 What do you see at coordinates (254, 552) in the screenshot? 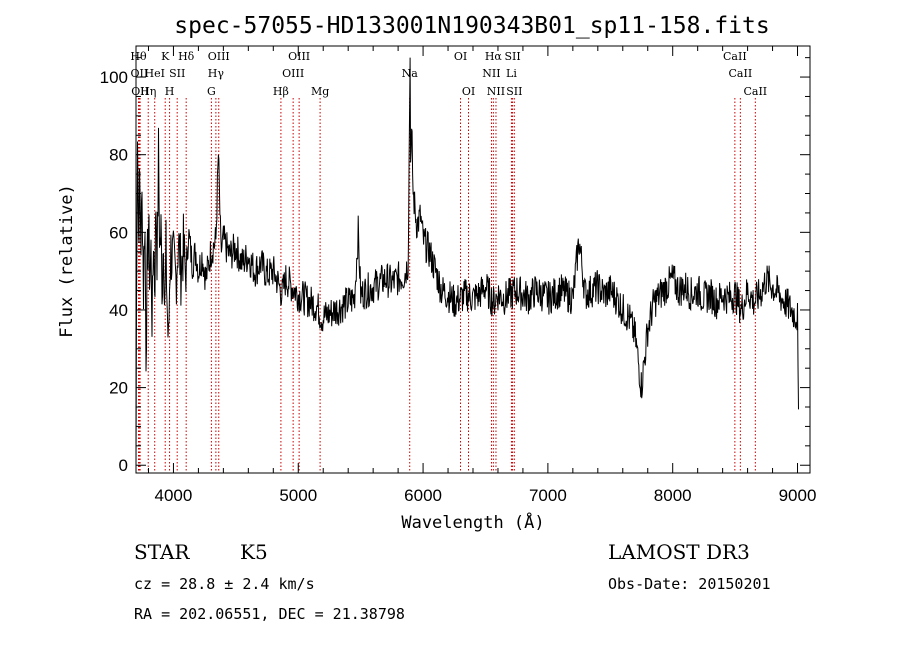
I see `object-subclass: K5` at bounding box center [254, 552].